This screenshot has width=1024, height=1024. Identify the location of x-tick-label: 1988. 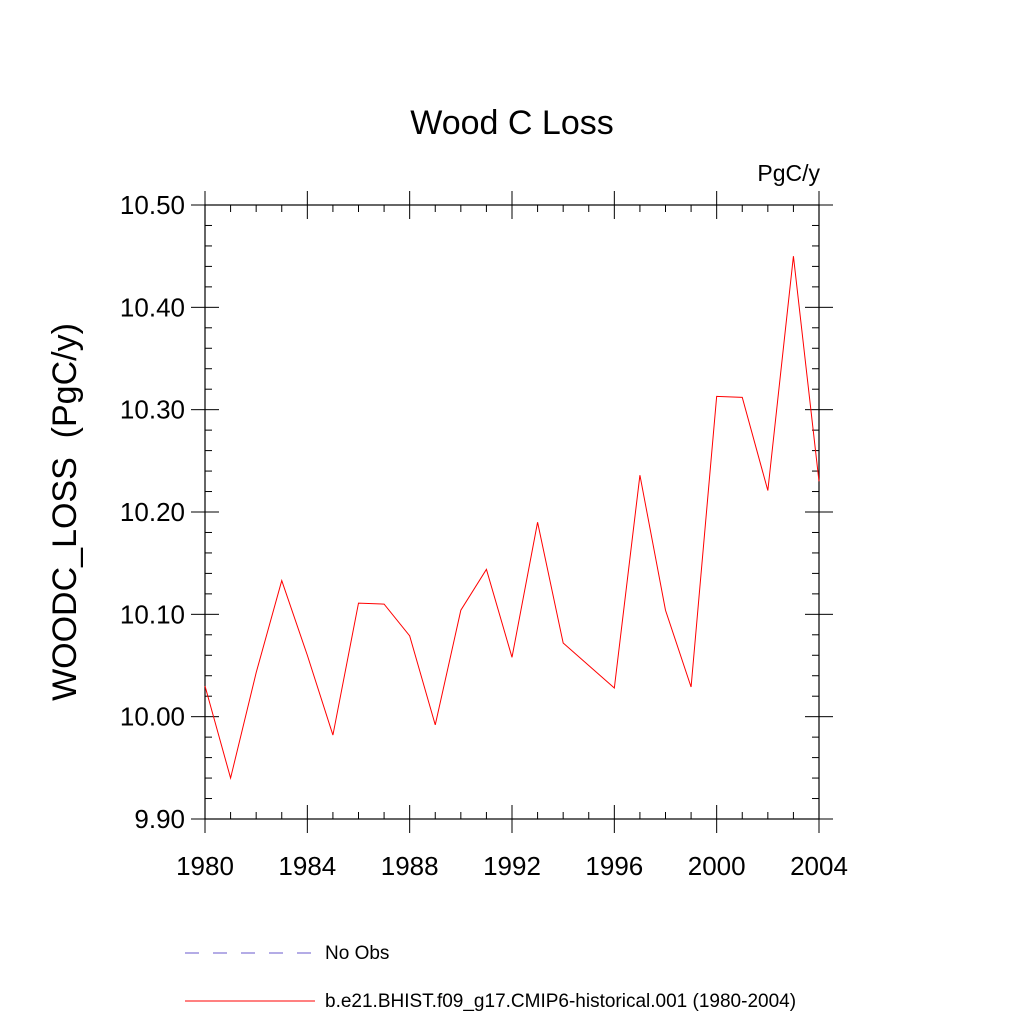
(410, 866).